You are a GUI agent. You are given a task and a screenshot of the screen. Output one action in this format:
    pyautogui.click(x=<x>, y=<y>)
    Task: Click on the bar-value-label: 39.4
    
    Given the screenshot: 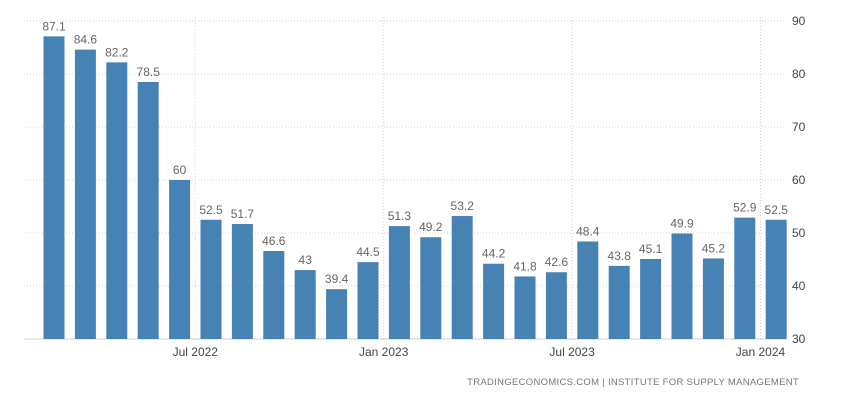 What is the action you would take?
    pyautogui.click(x=337, y=279)
    